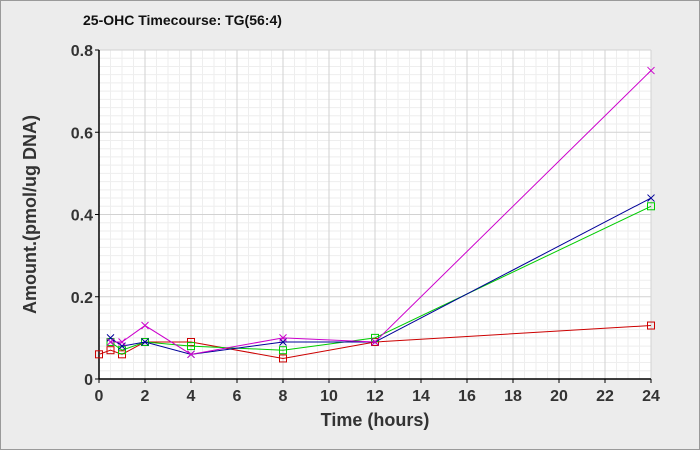  Describe the element at coordinates (283, 396) in the screenshot. I see `x-tick-label: 8` at that location.